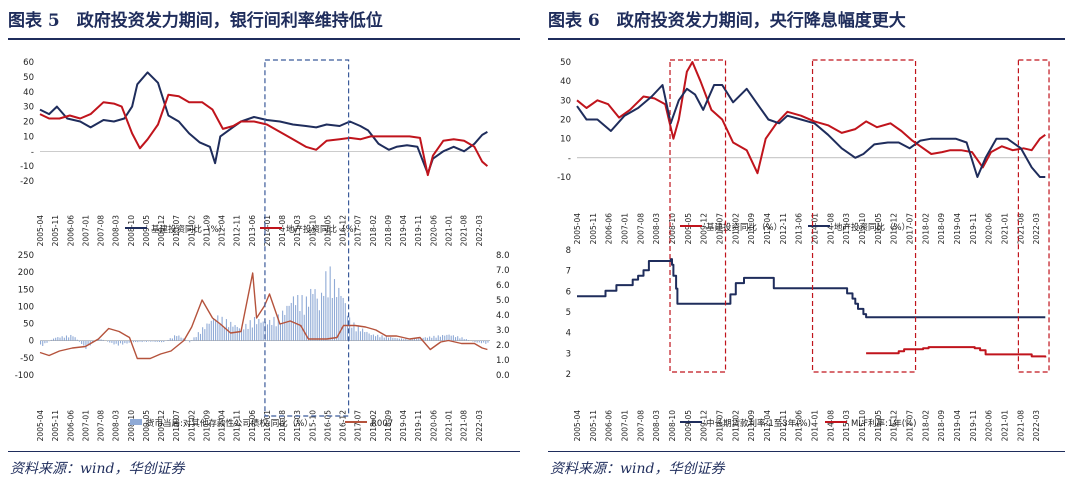 The image size is (1075, 484). Describe the element at coordinates (267, 426) in the screenshot. I see `fig5-bottom-xtick-label: 2014-01` at that location.